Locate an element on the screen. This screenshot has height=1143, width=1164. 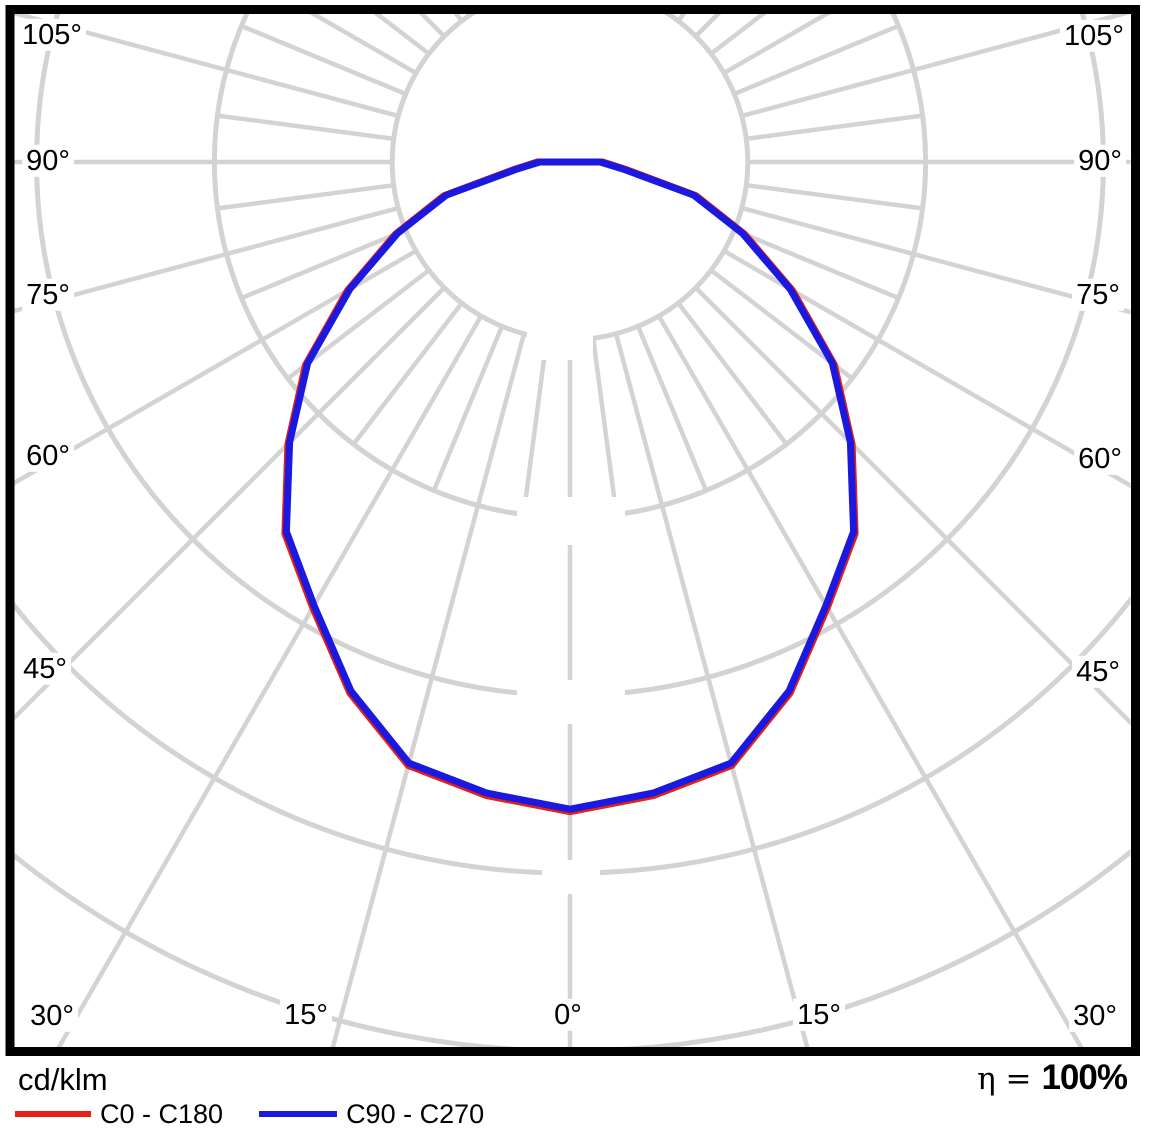
legend: C0 - C180 C90 - C270 is located at coordinates (249, 1114).